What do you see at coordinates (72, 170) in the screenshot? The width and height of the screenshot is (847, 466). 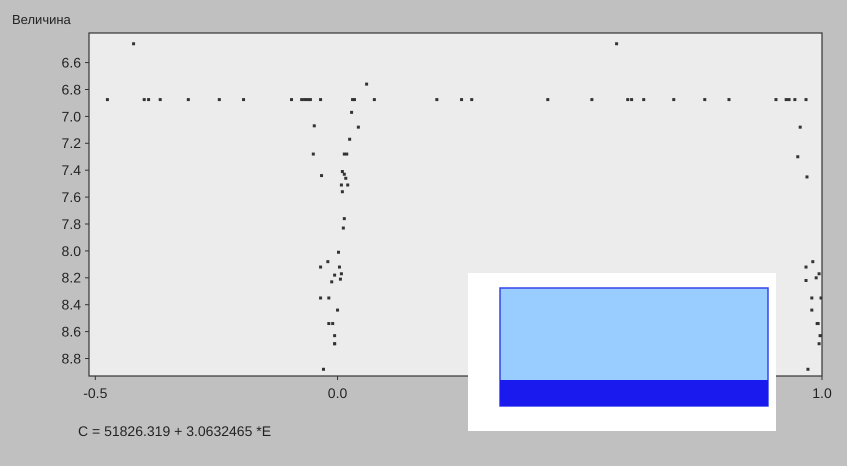 I see `y-tick-label: 7.4` at bounding box center [72, 170].